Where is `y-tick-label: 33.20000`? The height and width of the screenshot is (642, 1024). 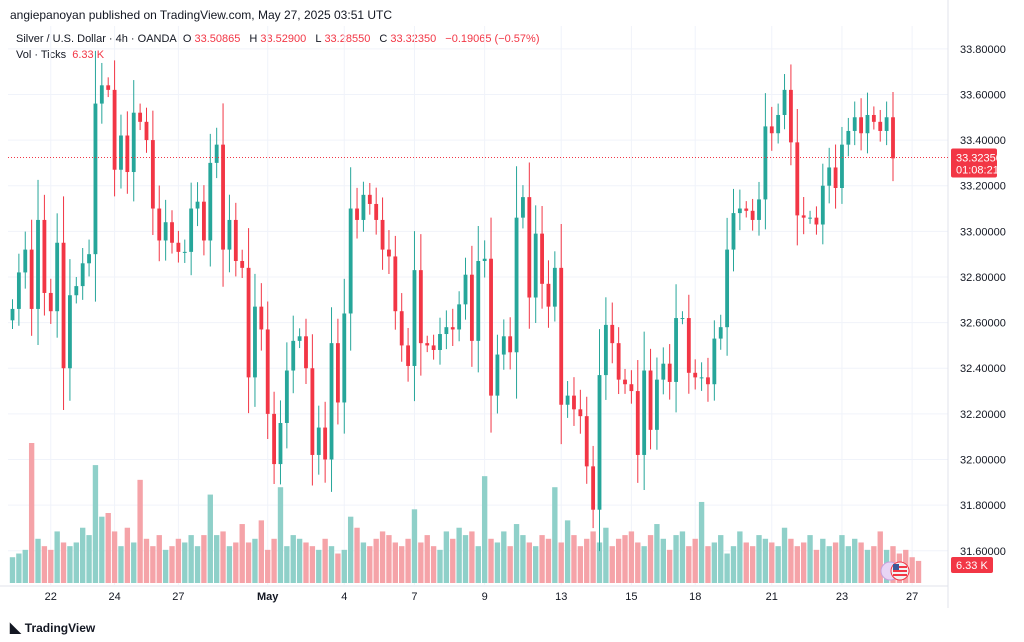
y-tick-label: 33.20000 is located at coordinates (983, 187).